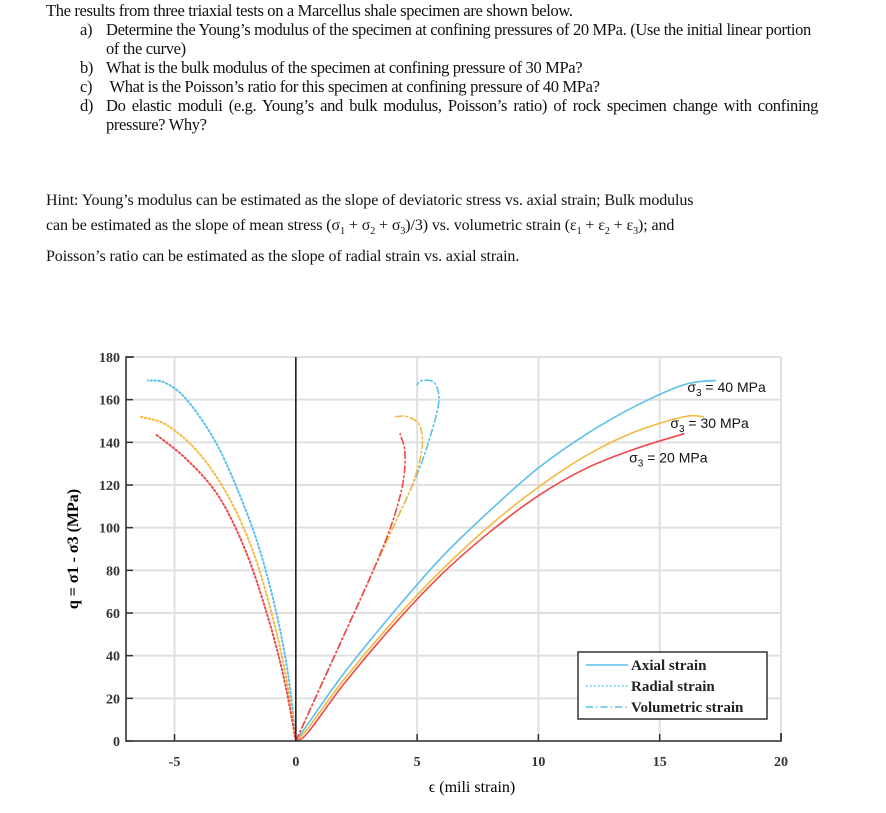  Describe the element at coordinates (734, 387) in the screenshot. I see `pressure-value: = 40 MPa` at that location.